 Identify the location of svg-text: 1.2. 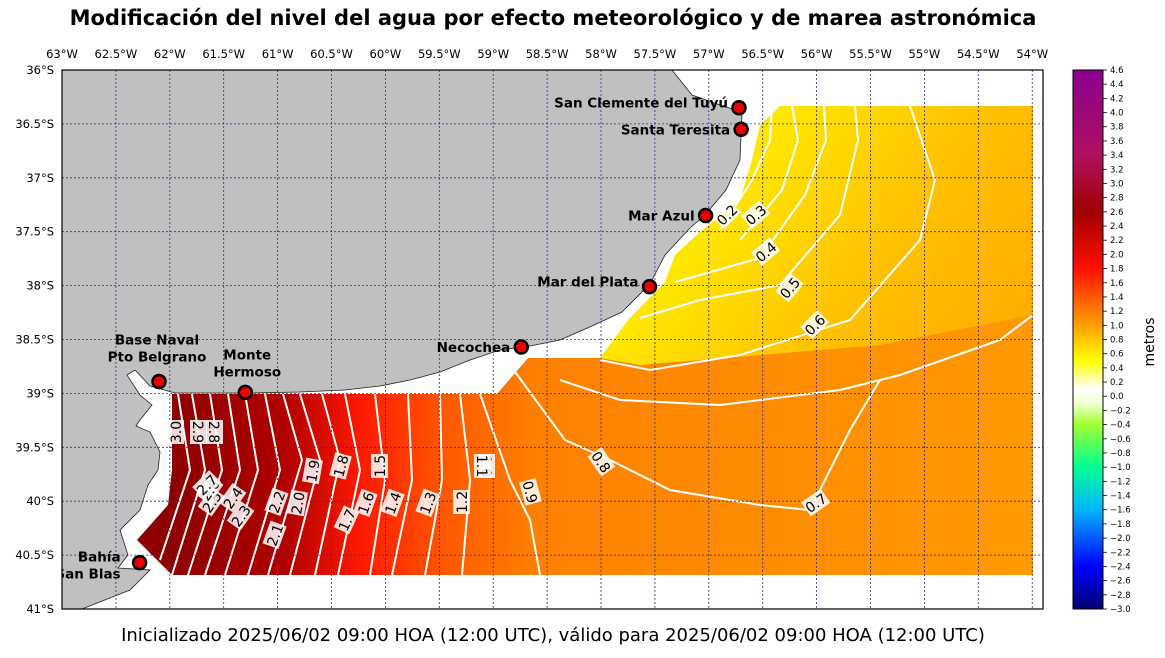
(463, 502).